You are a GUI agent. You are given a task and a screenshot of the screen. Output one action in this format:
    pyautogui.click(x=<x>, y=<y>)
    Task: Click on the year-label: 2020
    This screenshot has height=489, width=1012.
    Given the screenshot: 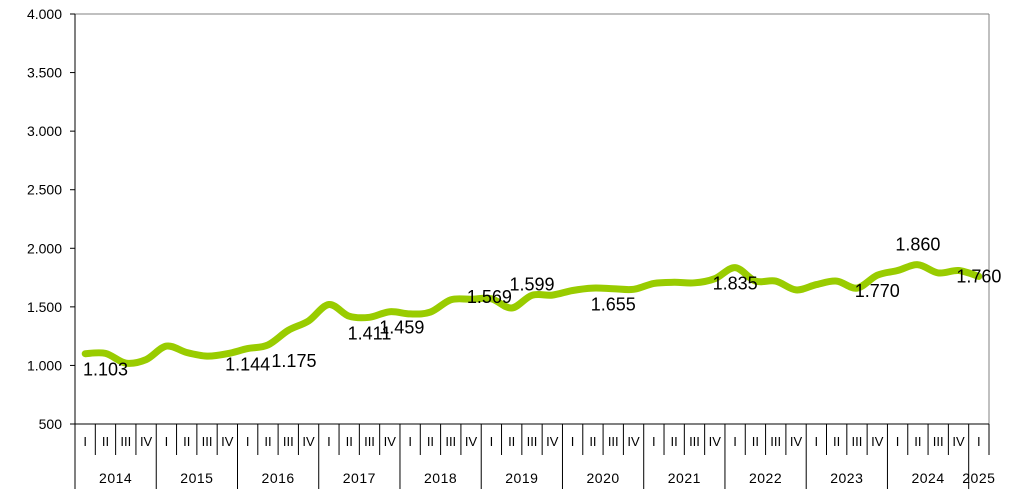 What is the action you would take?
    pyautogui.click(x=603, y=478)
    